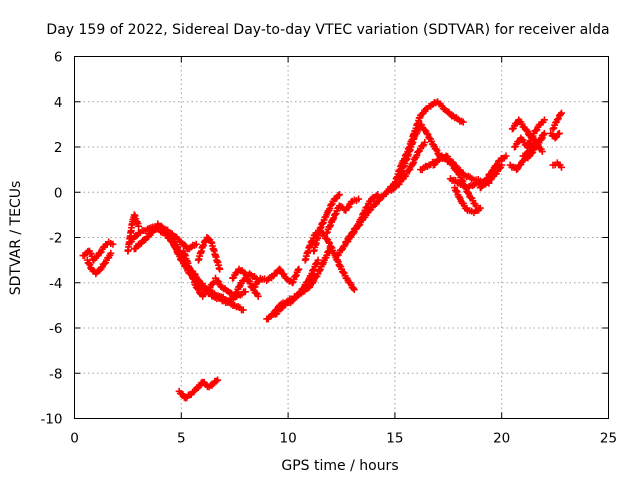 This screenshot has height=480, width=640. Describe the element at coordinates (181, 439) in the screenshot. I see `x-tick-label: 5` at that location.